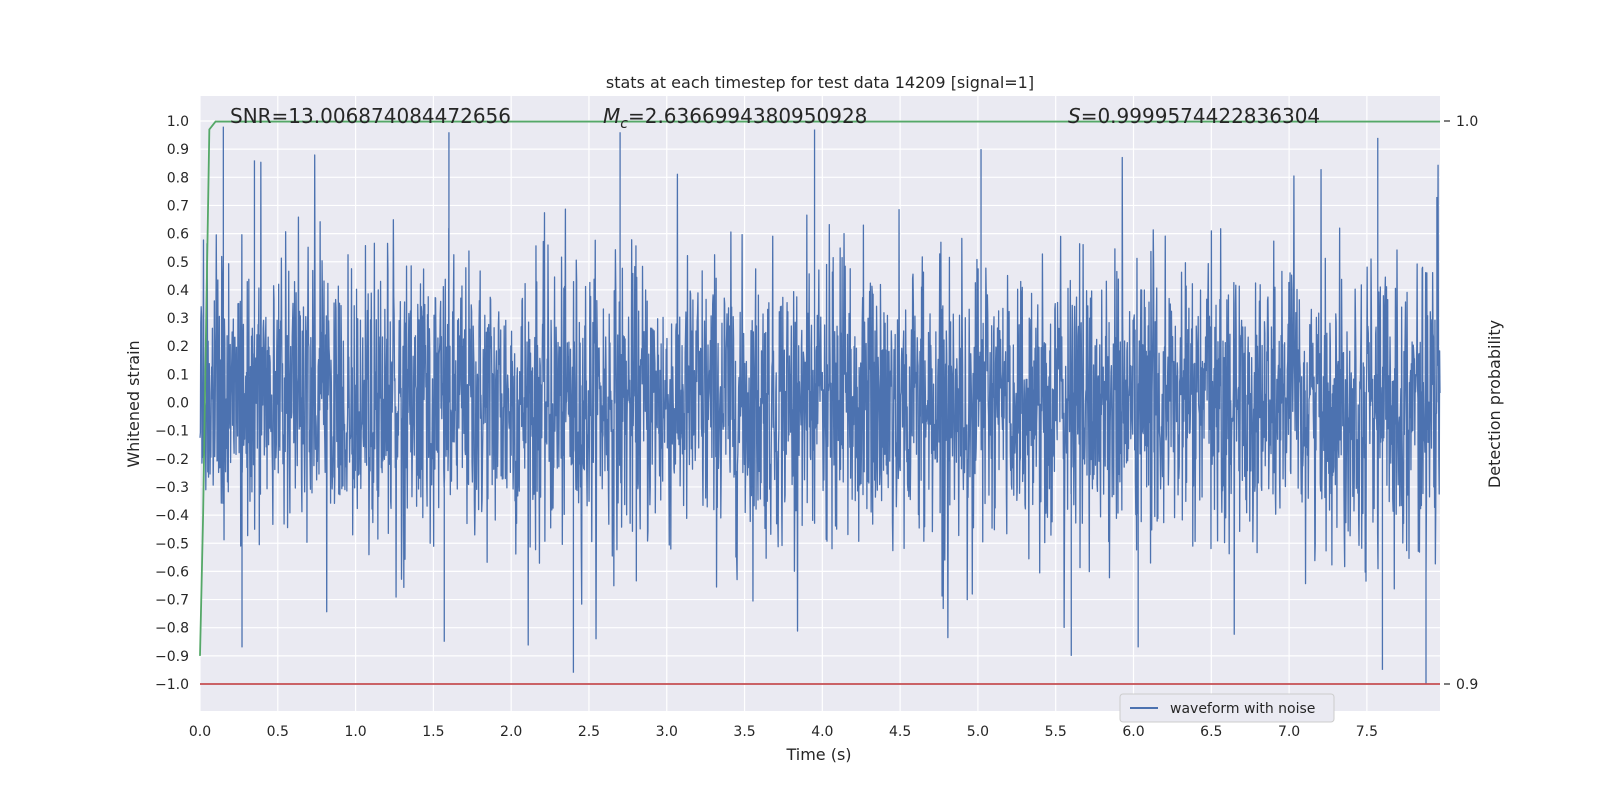  What do you see at coordinates (178, 347) in the screenshot?
I see `y-tick-label: 0.2` at bounding box center [178, 347].